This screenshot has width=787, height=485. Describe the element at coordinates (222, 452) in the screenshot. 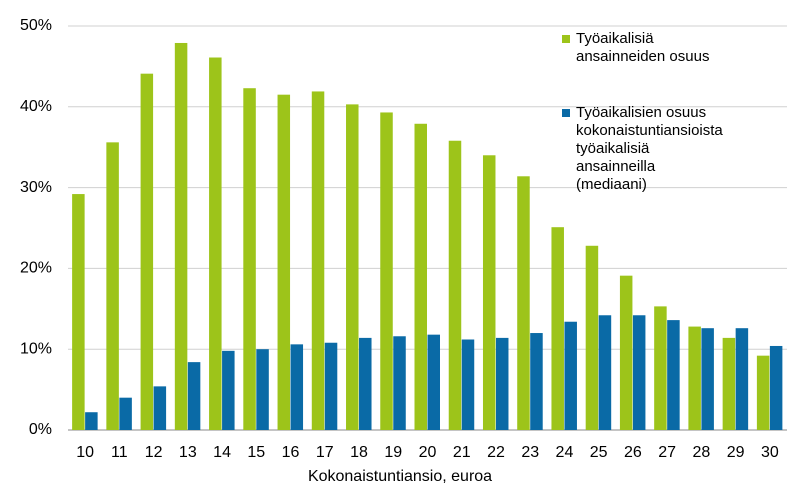

I see `x-tick-label: 14` at that location.